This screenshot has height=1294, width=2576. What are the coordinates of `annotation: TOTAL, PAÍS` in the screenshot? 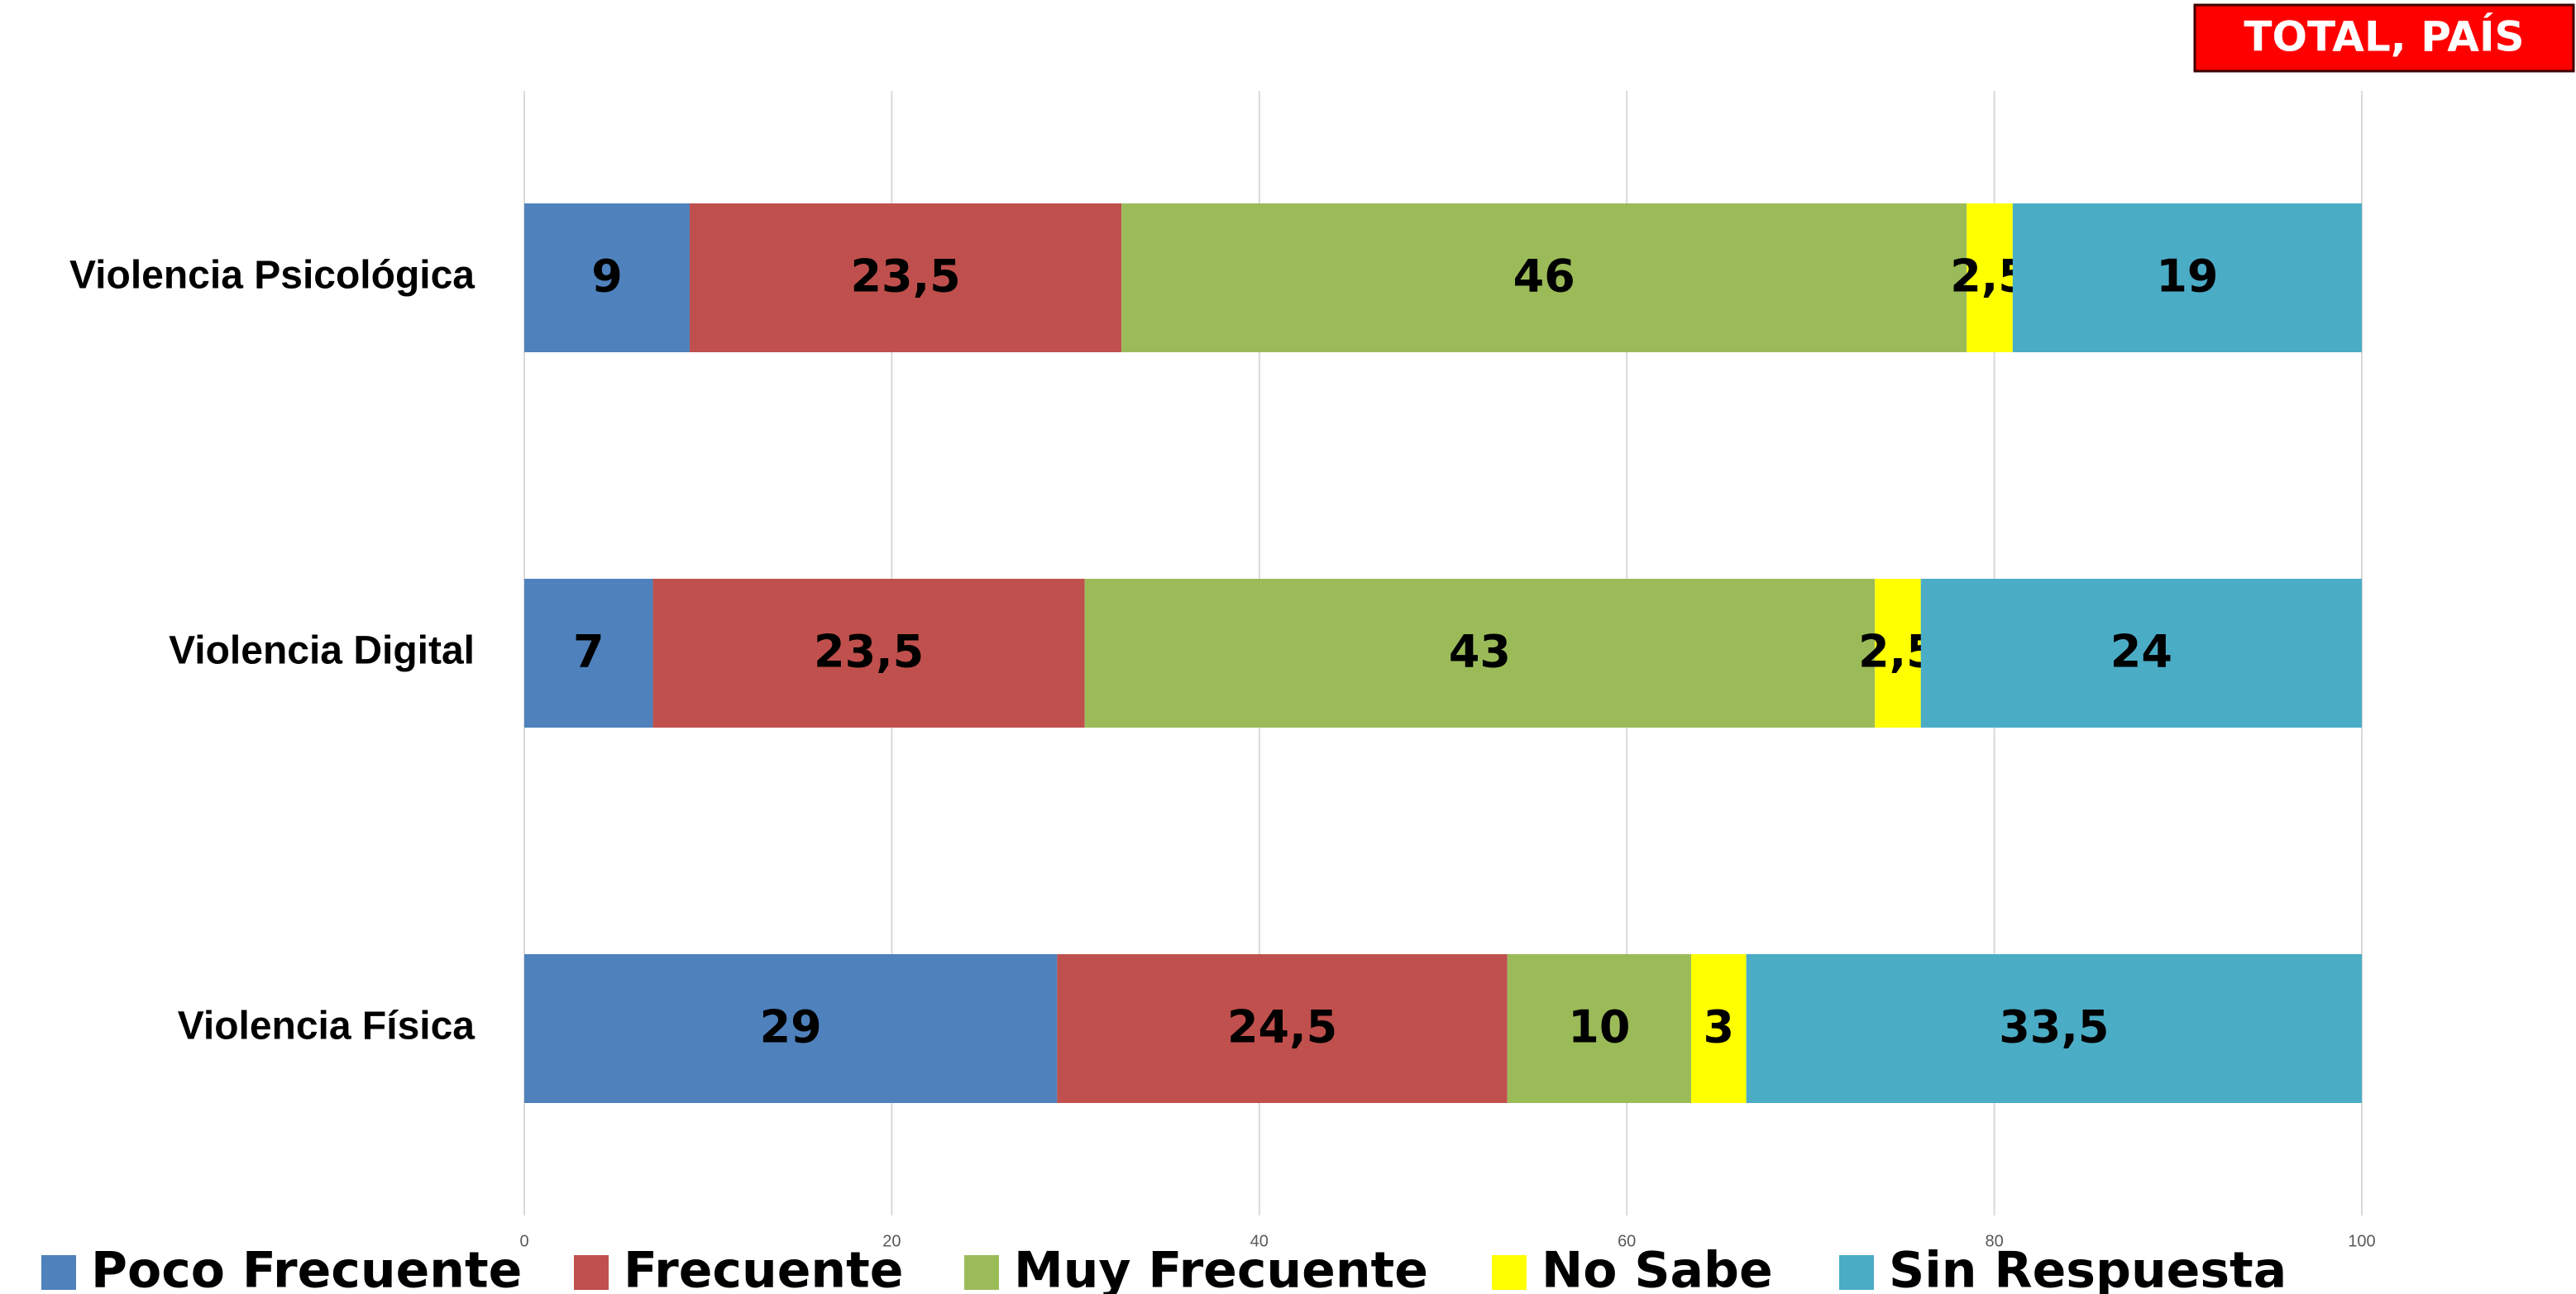 It's located at (2384, 36).